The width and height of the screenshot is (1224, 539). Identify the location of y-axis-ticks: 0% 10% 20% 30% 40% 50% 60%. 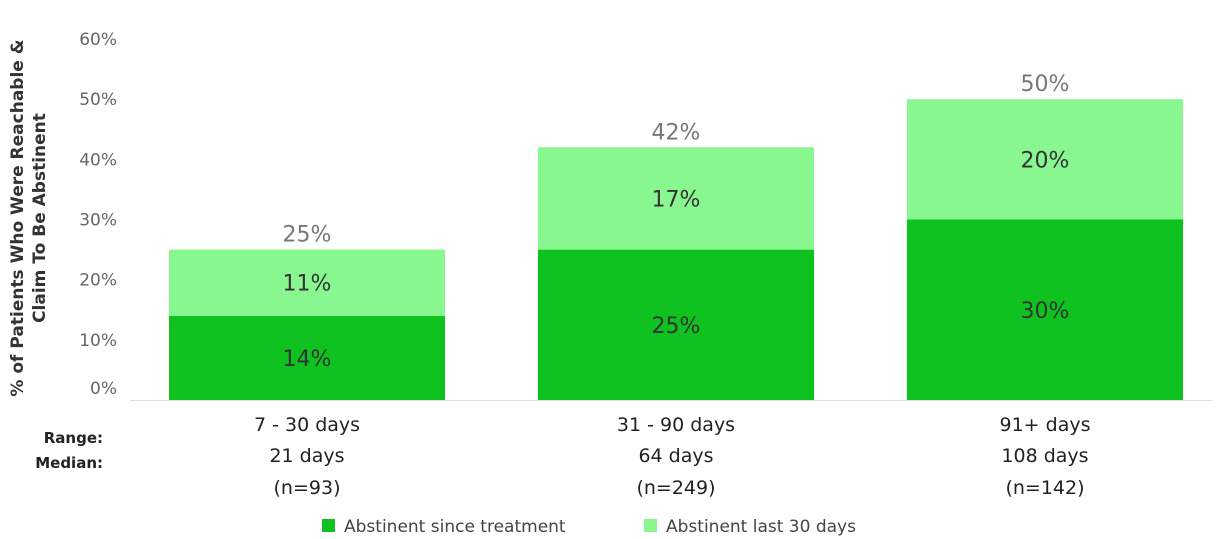
(98, 214).